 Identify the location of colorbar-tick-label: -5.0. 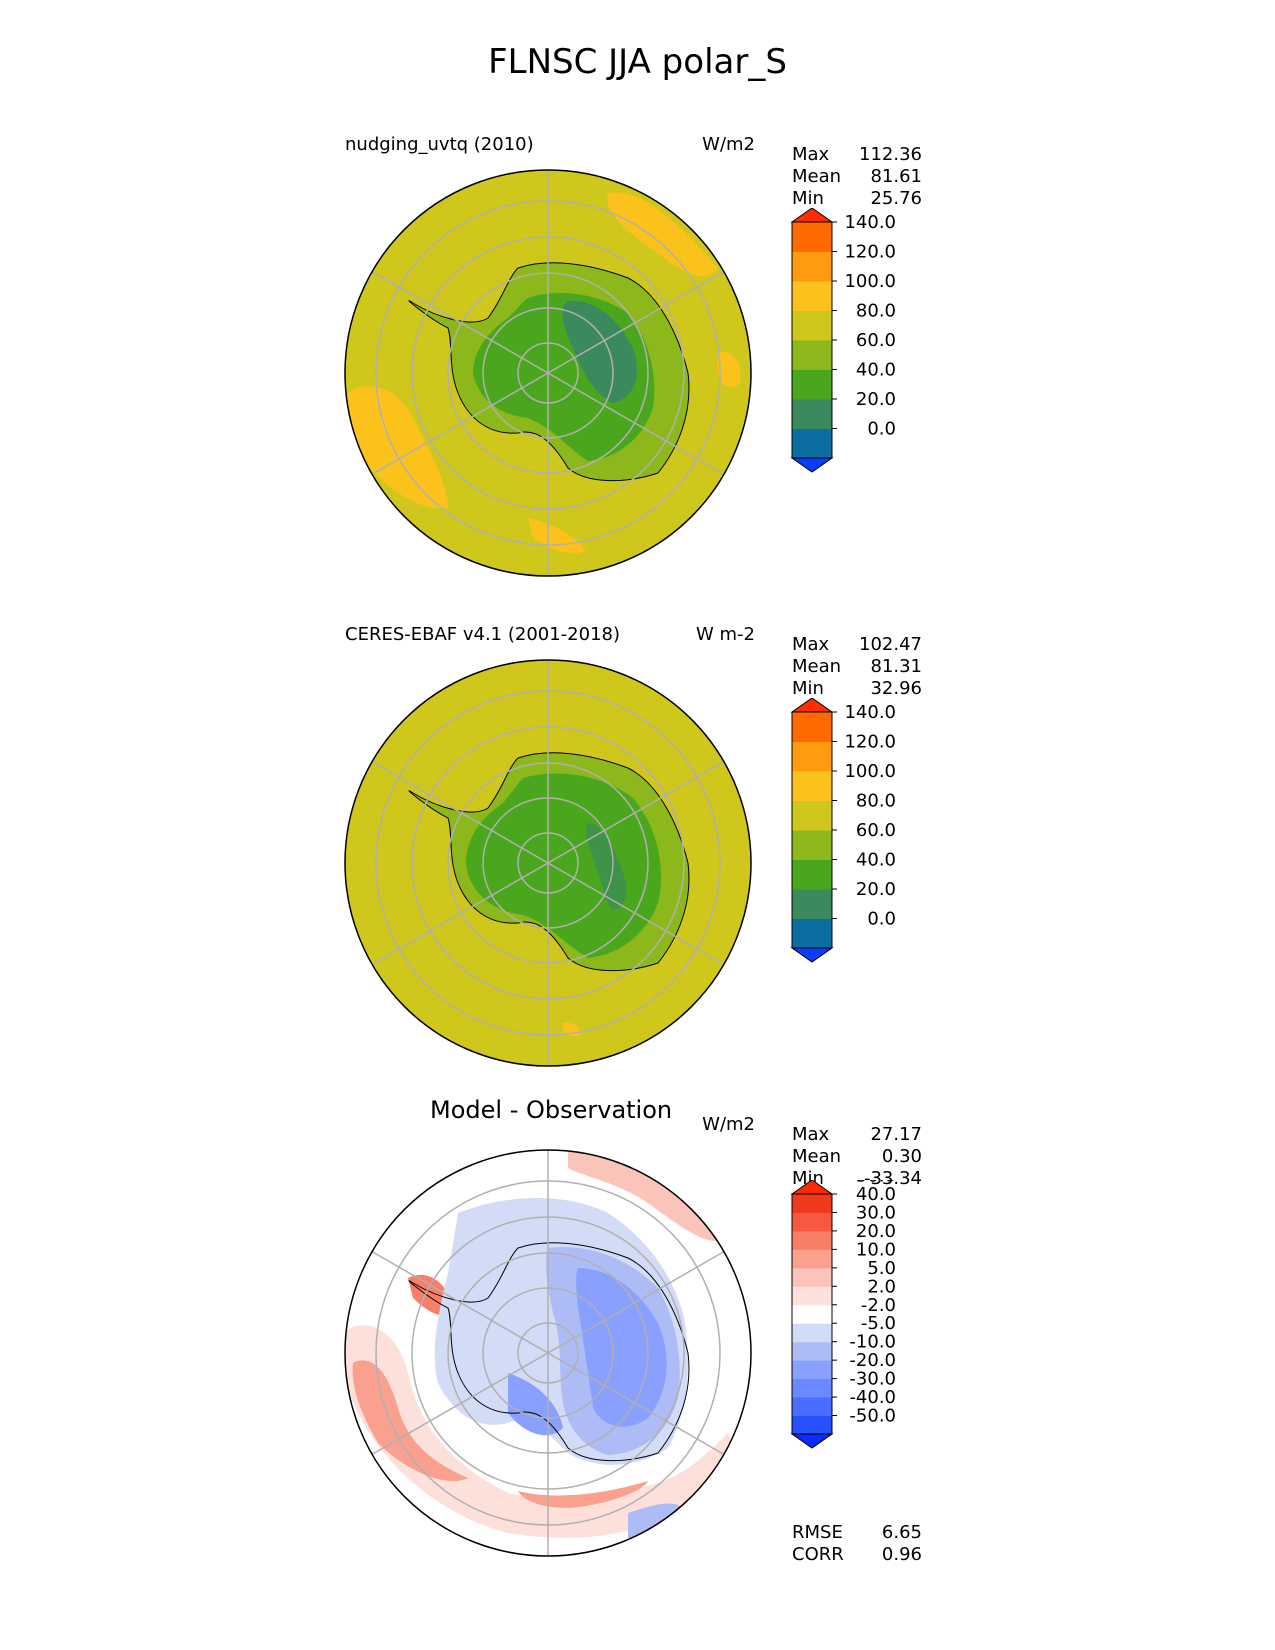
(878, 1323).